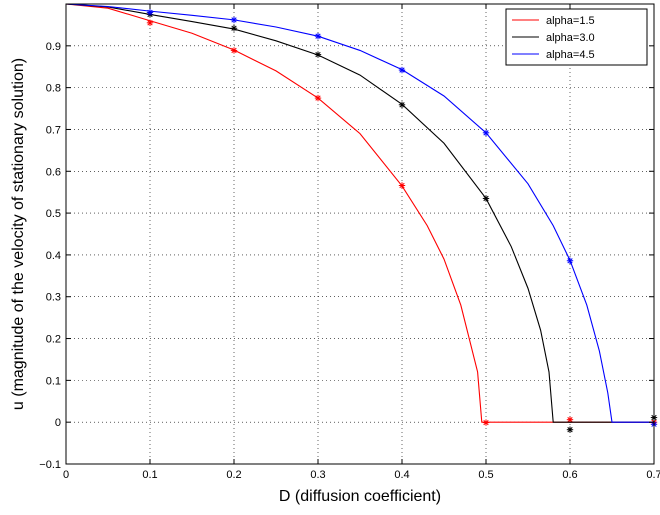  I want to click on y-tick-label: 0.5, so click(53, 214).